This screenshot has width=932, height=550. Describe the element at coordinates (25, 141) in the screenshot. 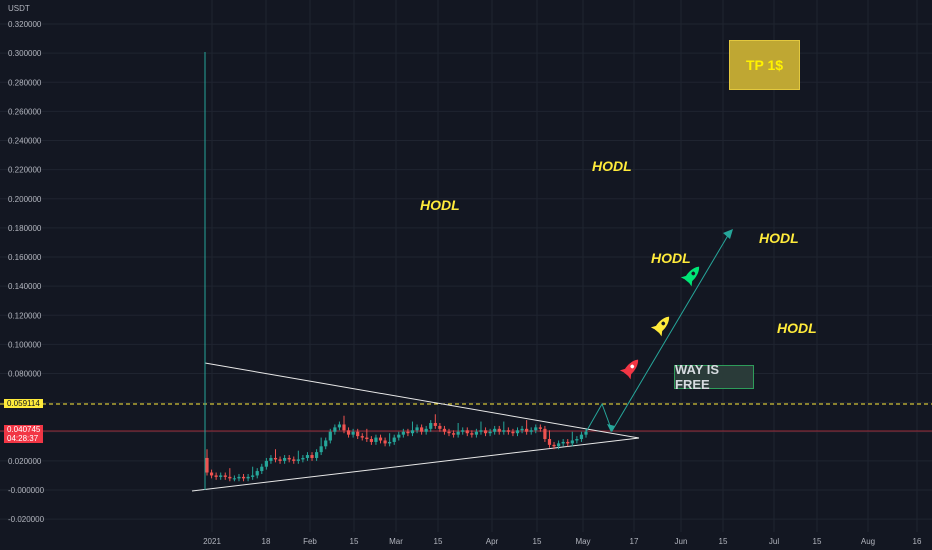

I see `y-tick-label: 0.240000` at that location.